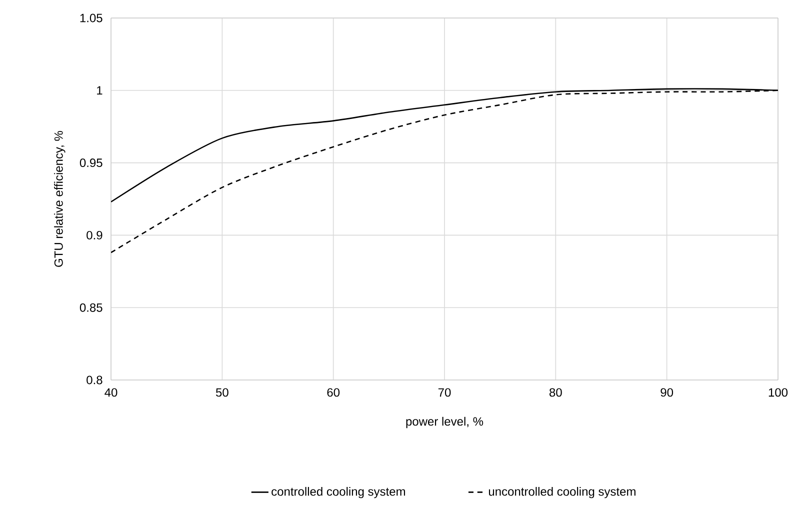 This screenshot has width=796, height=508. I want to click on x-tick-label: 100, so click(778, 392).